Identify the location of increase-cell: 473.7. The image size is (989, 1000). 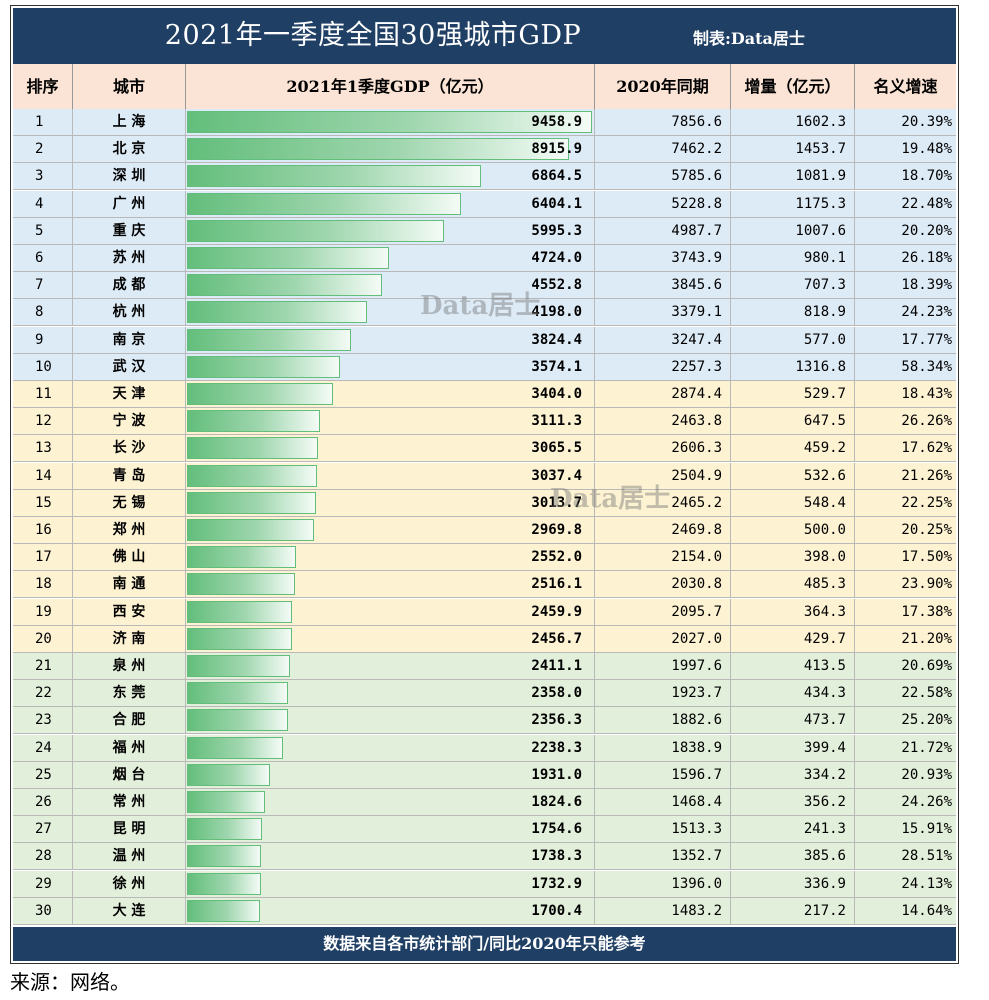
(793, 720).